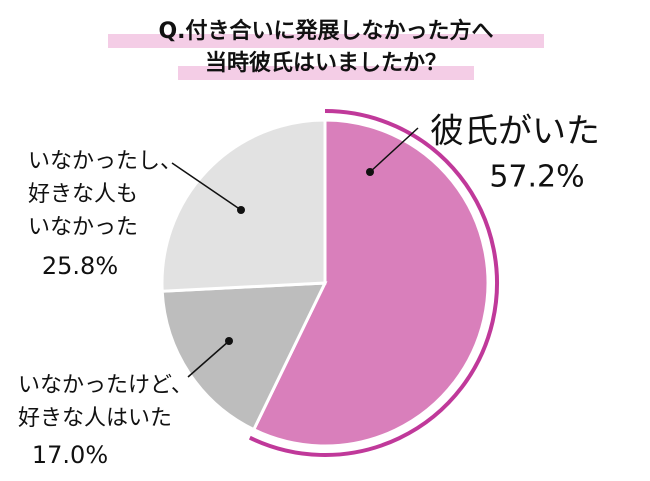  Describe the element at coordinates (515, 132) in the screenshot. I see `slice-label: 彼氏がいた` at that location.